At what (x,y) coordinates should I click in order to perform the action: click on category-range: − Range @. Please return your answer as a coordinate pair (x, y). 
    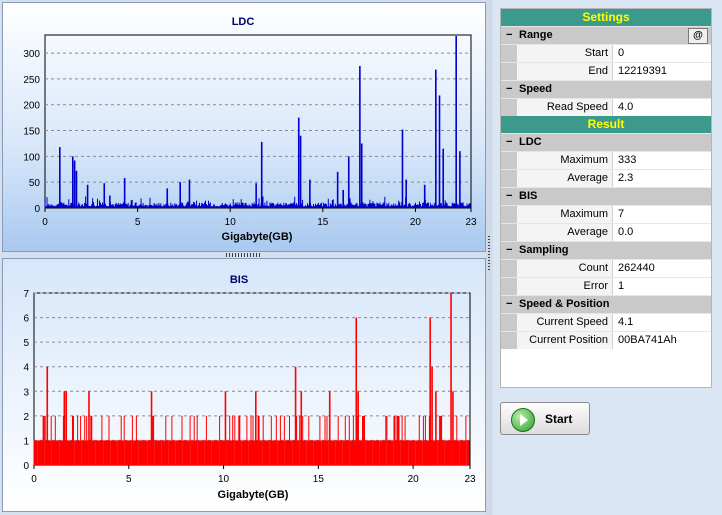
    Looking at the image, I should click on (606, 35).